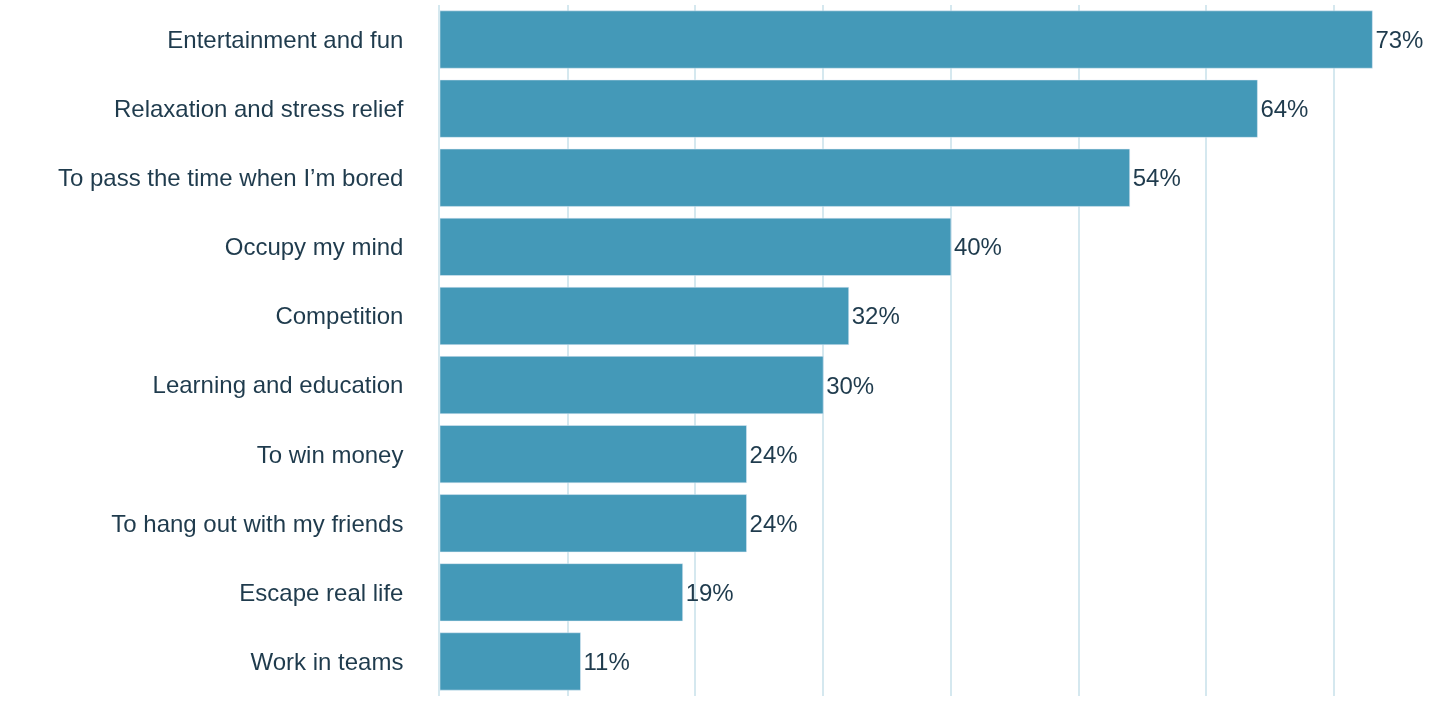 Image resolution: width=1454 pixels, height=701 pixels. What do you see at coordinates (321, 592) in the screenshot?
I see `y-tick-label: Escape real life` at bounding box center [321, 592].